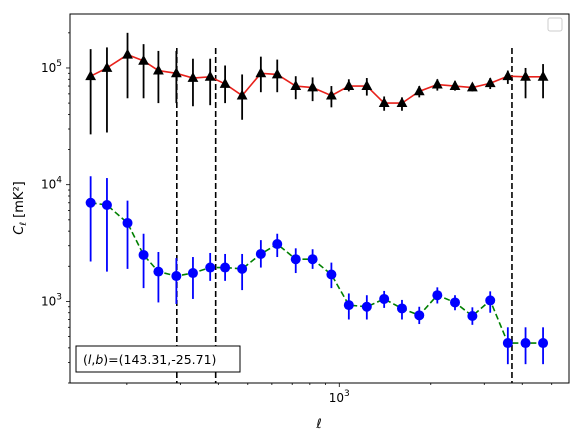  What do you see at coordinates (51, 67) in the screenshot?
I see `y-tick-label: 10⁵` at bounding box center [51, 67].